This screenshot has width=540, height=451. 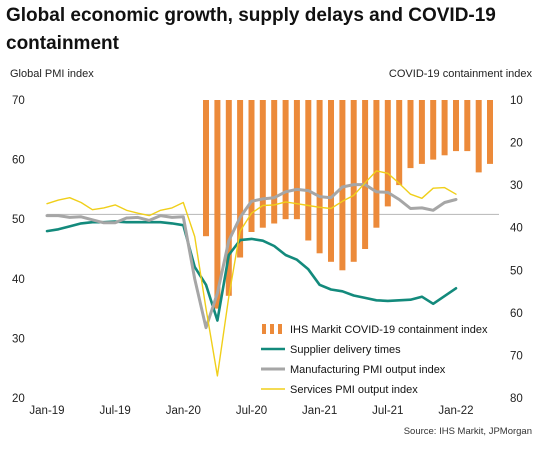 What do you see at coordinates (368, 370) in the screenshot?
I see `legend-label: Manufacturing PMI output index` at bounding box center [368, 370].